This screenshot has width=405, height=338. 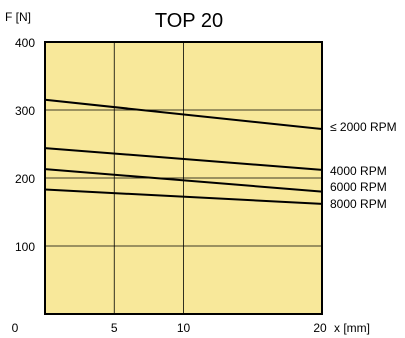 What do you see at coordinates (358, 204) in the screenshot?
I see `series-label-4: 8000 RPM` at bounding box center [358, 204].